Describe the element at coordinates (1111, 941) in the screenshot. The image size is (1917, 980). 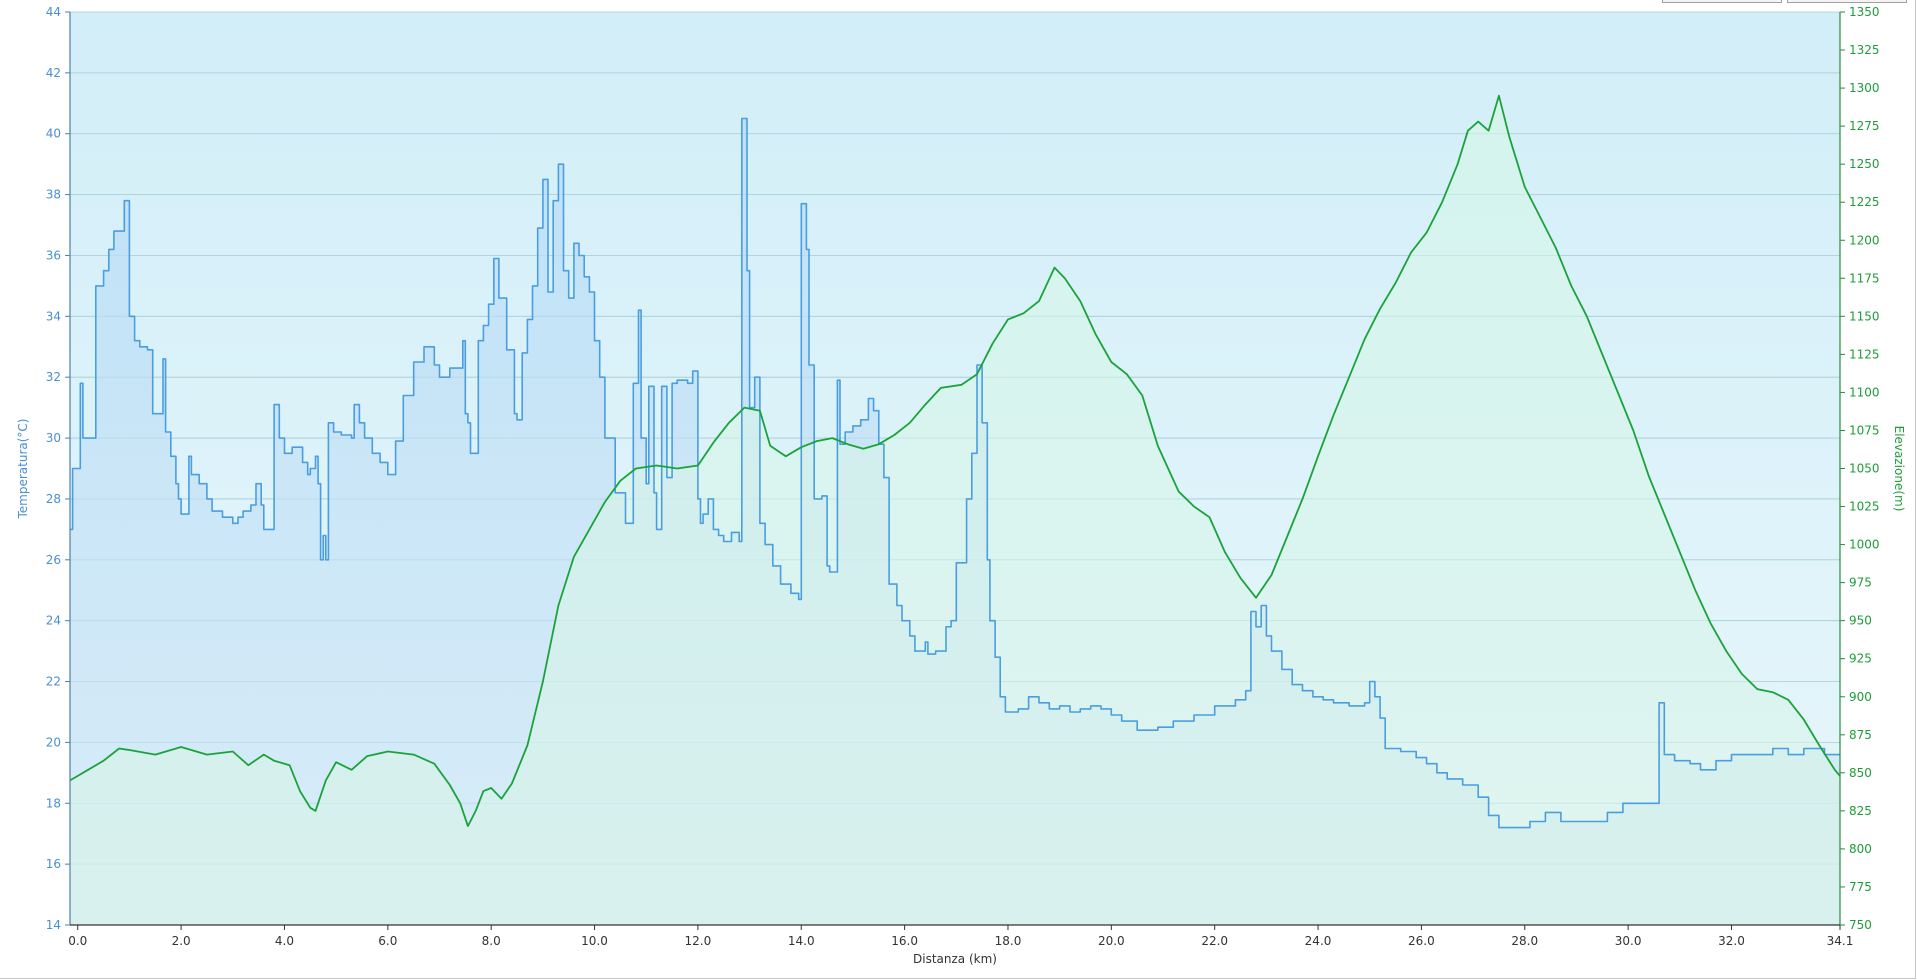
I see `x-tick-label: 20.0` at that location.